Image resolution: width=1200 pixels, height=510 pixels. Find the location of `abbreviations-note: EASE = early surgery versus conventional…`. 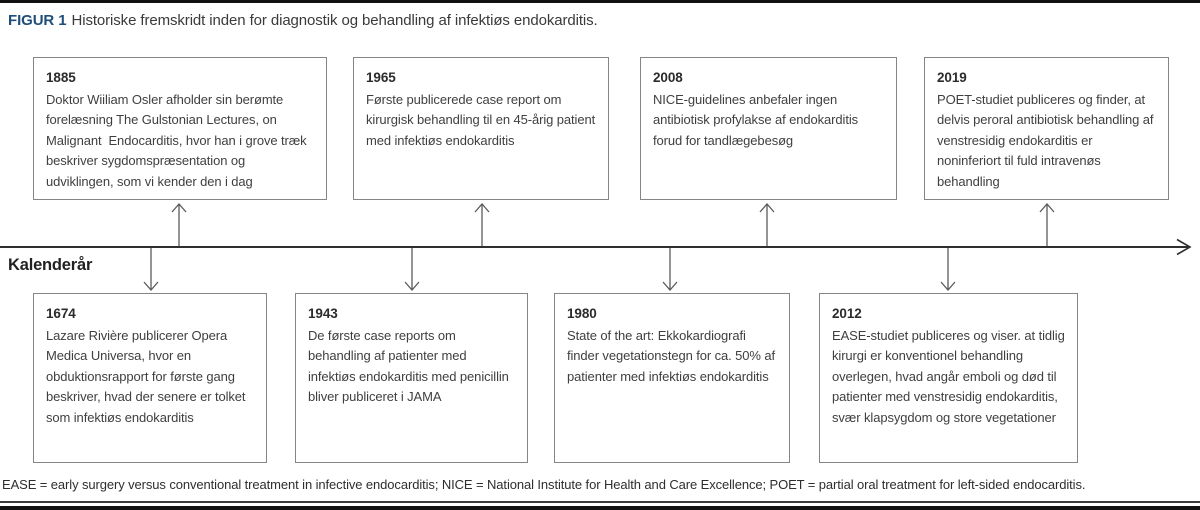

abbreviations-note: EASE = early surgery versus conventional… is located at coordinates (544, 484).